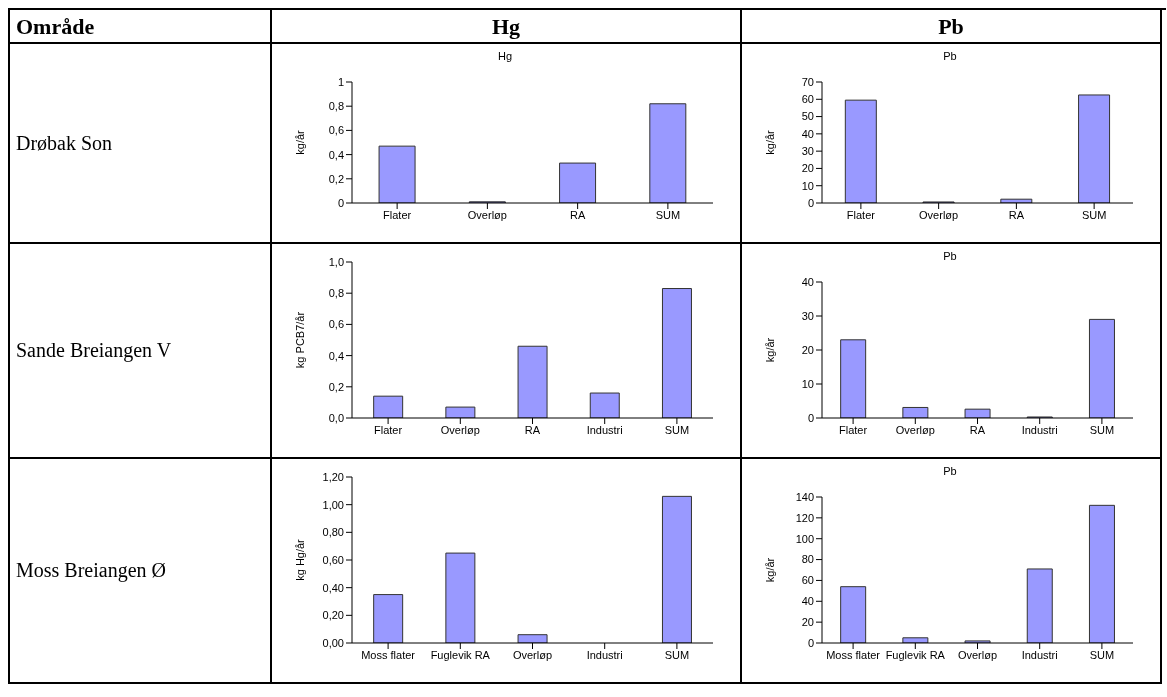  I want to click on y-axis-title: kg Hg/år, so click(299, 559).